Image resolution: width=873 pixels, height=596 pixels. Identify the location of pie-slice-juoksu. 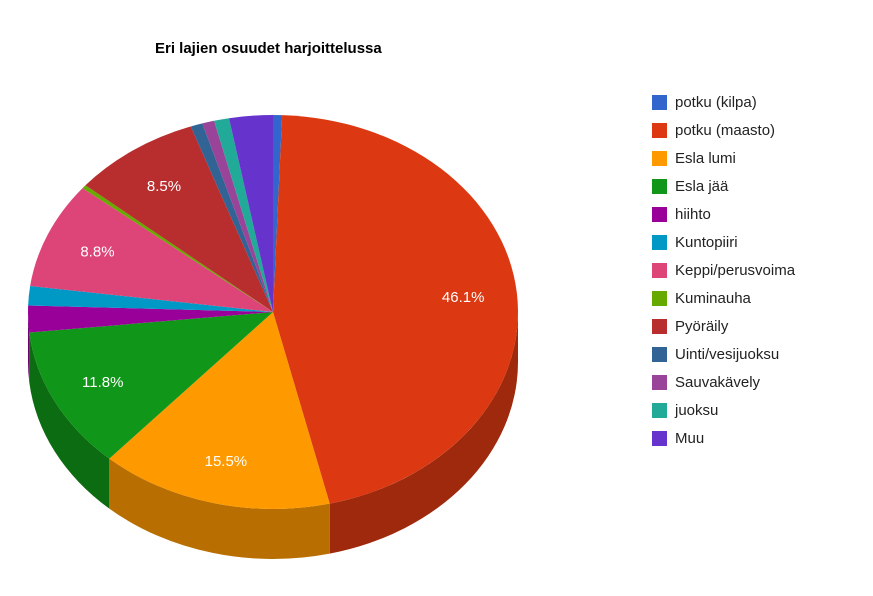
(243, 215).